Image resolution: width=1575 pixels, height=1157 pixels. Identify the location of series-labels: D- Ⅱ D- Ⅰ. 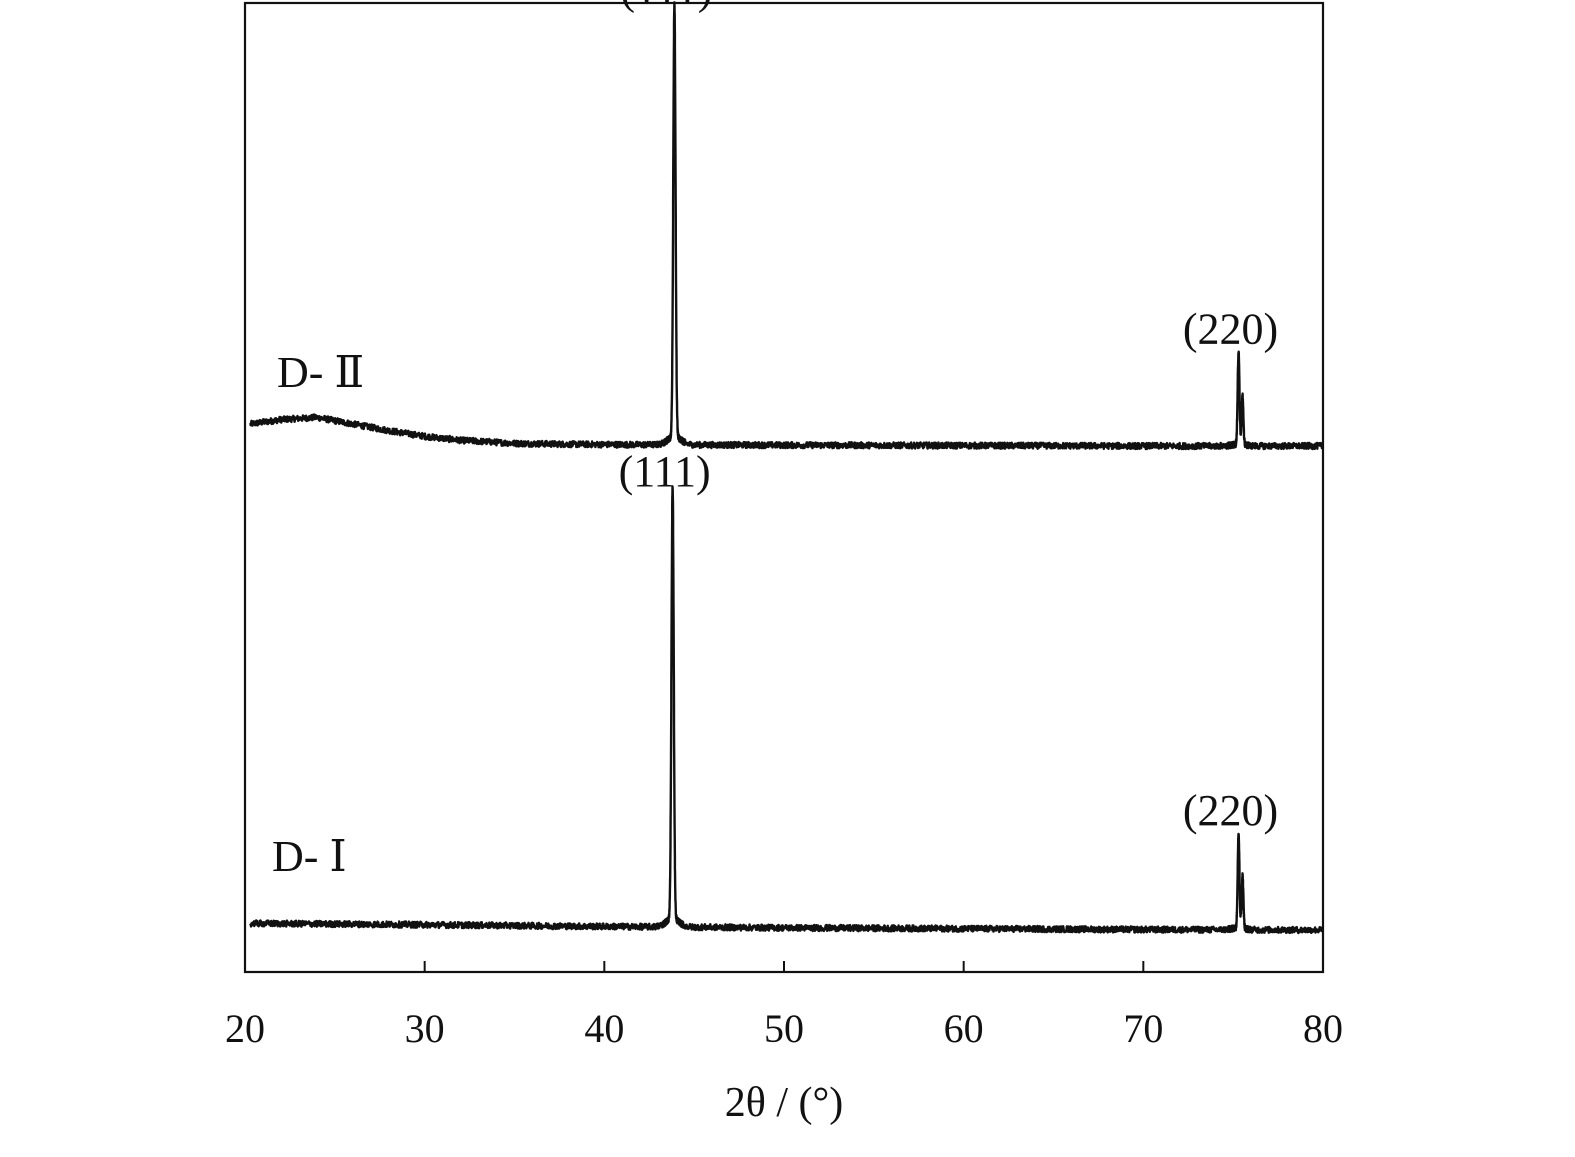
(318, 614).